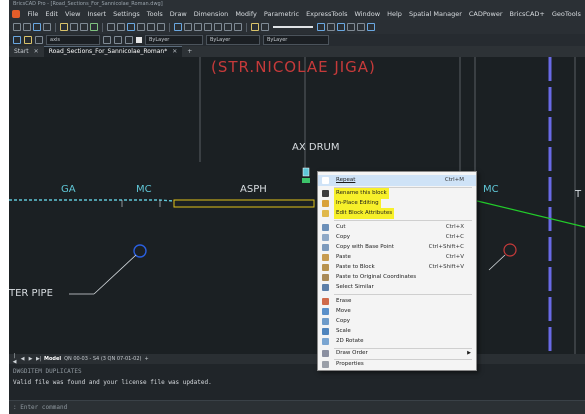 This screenshot has height=414, width=585. I want to click on menu-insert: Insert, so click(97, 14).